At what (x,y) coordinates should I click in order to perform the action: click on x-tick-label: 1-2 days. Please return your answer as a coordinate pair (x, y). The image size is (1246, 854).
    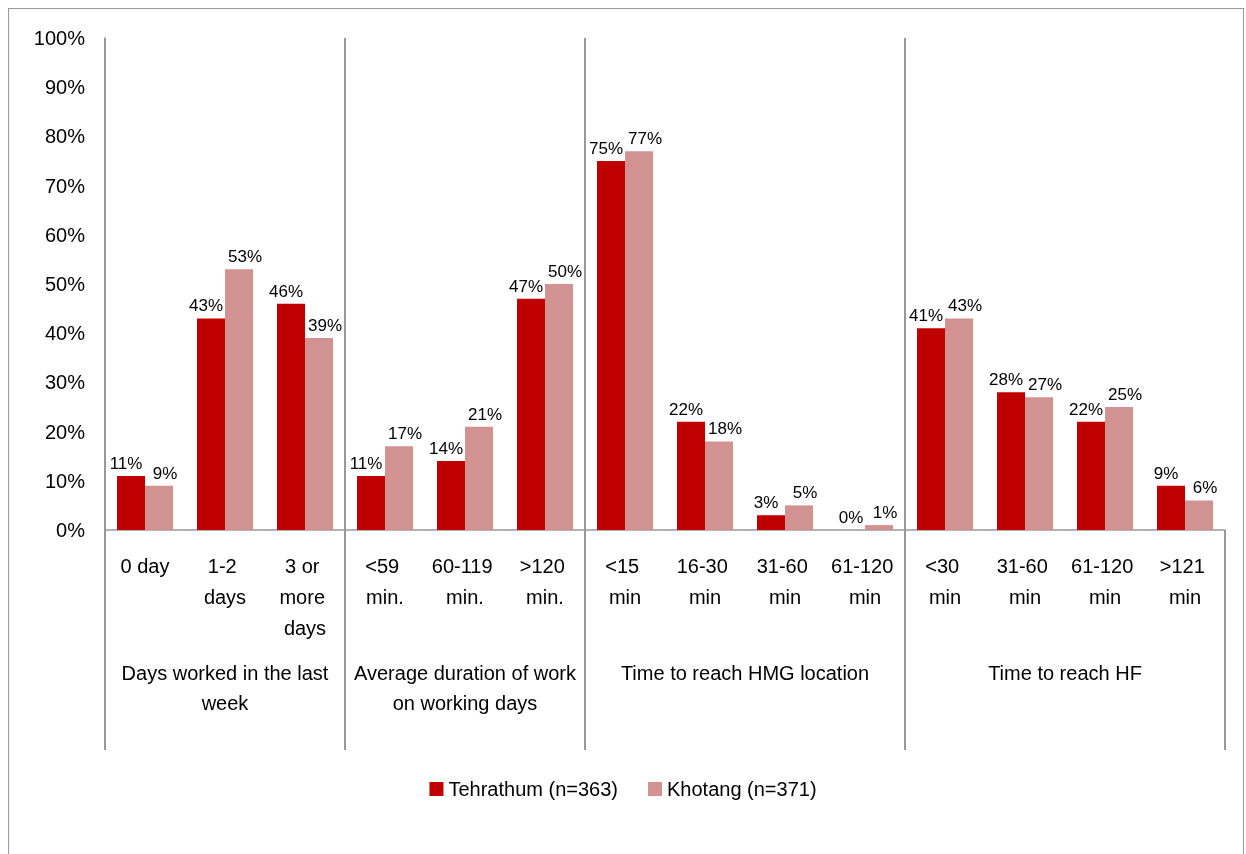
    Looking at the image, I should click on (225, 581).